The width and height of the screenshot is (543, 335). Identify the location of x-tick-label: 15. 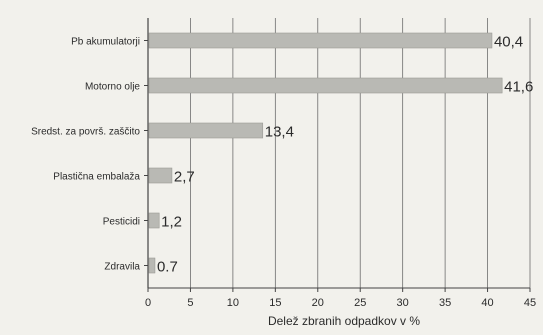
(275, 303).